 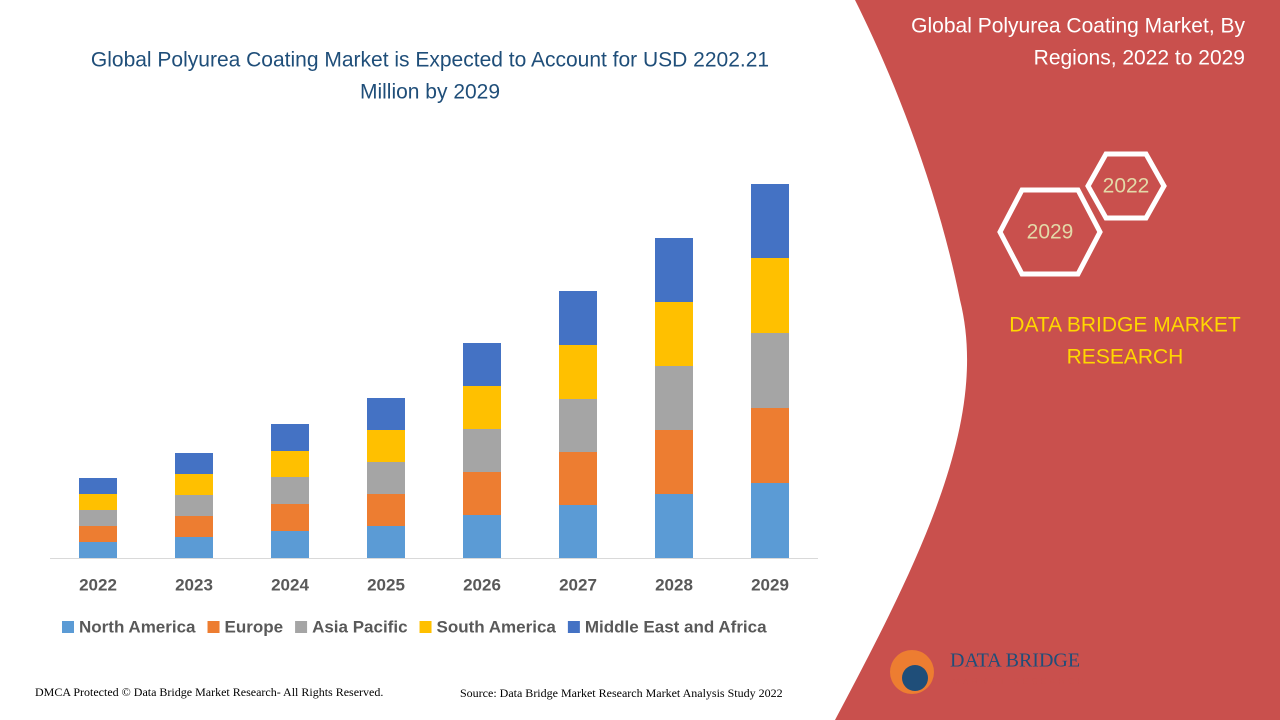 I want to click on x-tick-label: 2025, so click(x=386, y=584).